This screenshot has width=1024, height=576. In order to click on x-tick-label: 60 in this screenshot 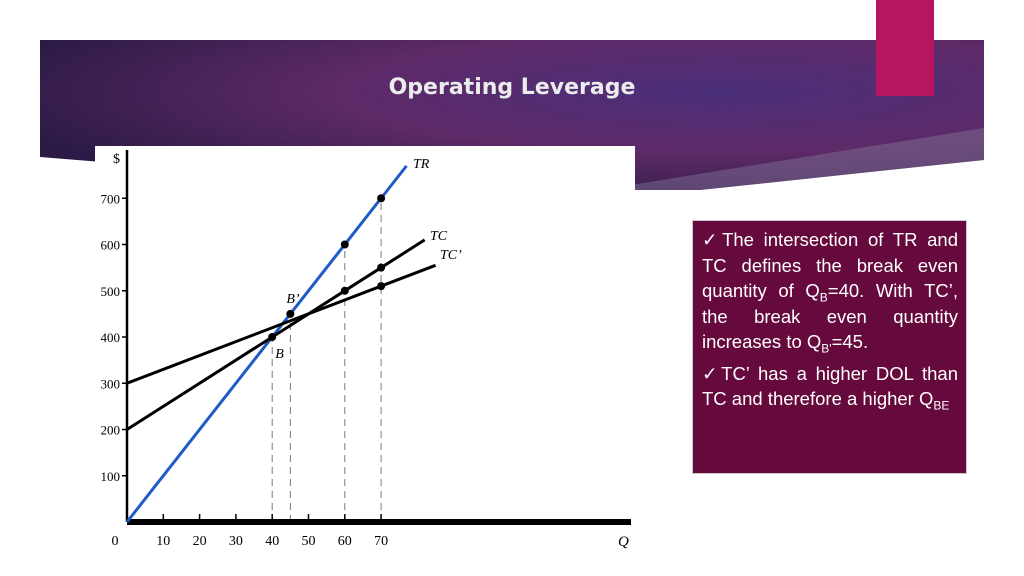, I will do `click(345, 541)`.